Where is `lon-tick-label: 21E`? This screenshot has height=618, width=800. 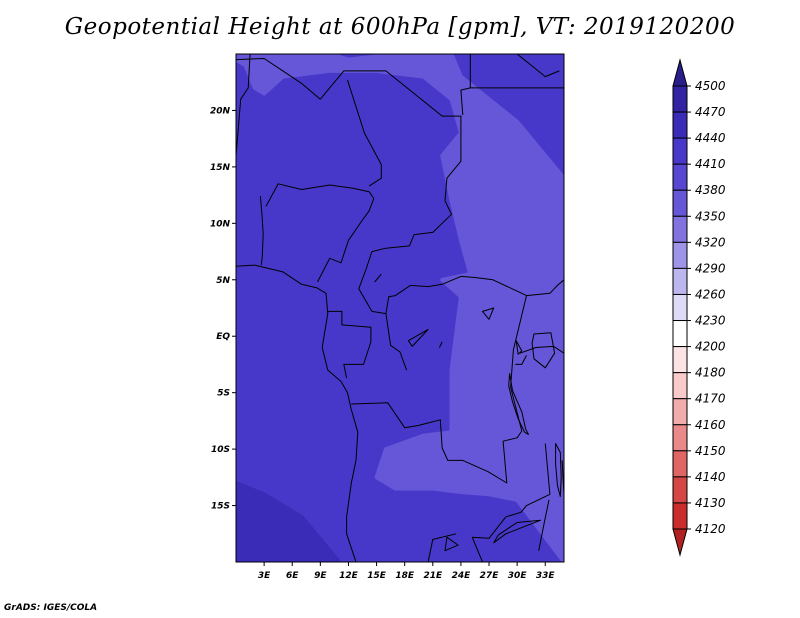
lon-tick-label: 21E is located at coordinates (433, 576).